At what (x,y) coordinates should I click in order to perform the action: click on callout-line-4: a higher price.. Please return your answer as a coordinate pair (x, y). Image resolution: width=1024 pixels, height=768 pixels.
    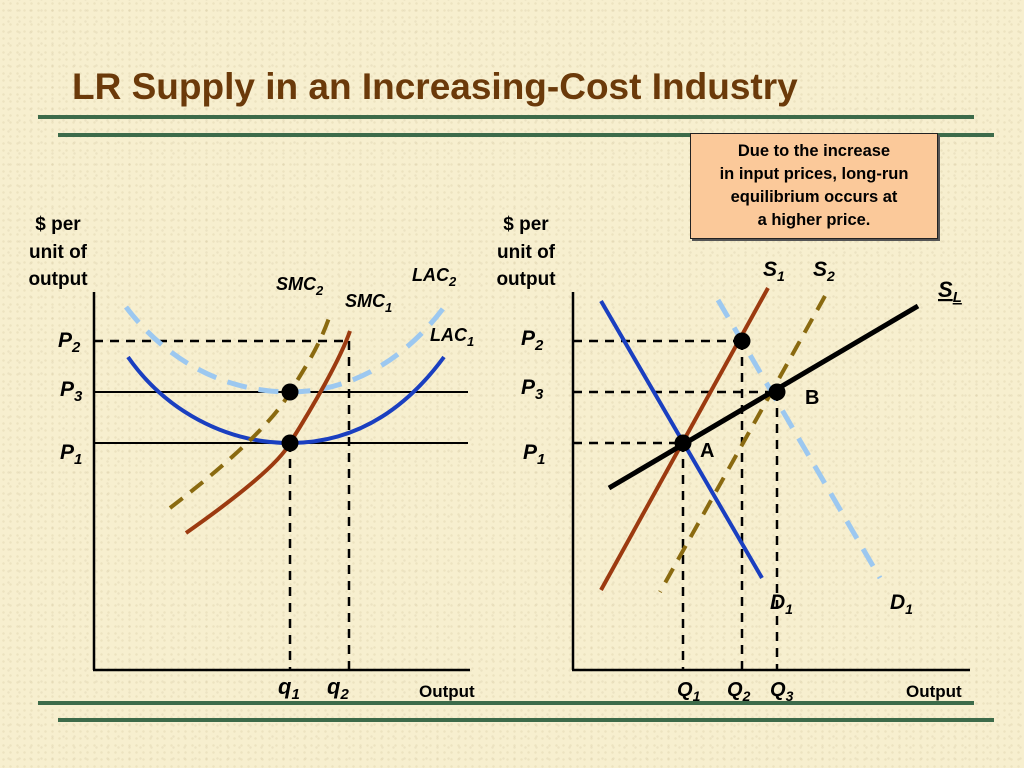
    Looking at the image, I should click on (814, 220).